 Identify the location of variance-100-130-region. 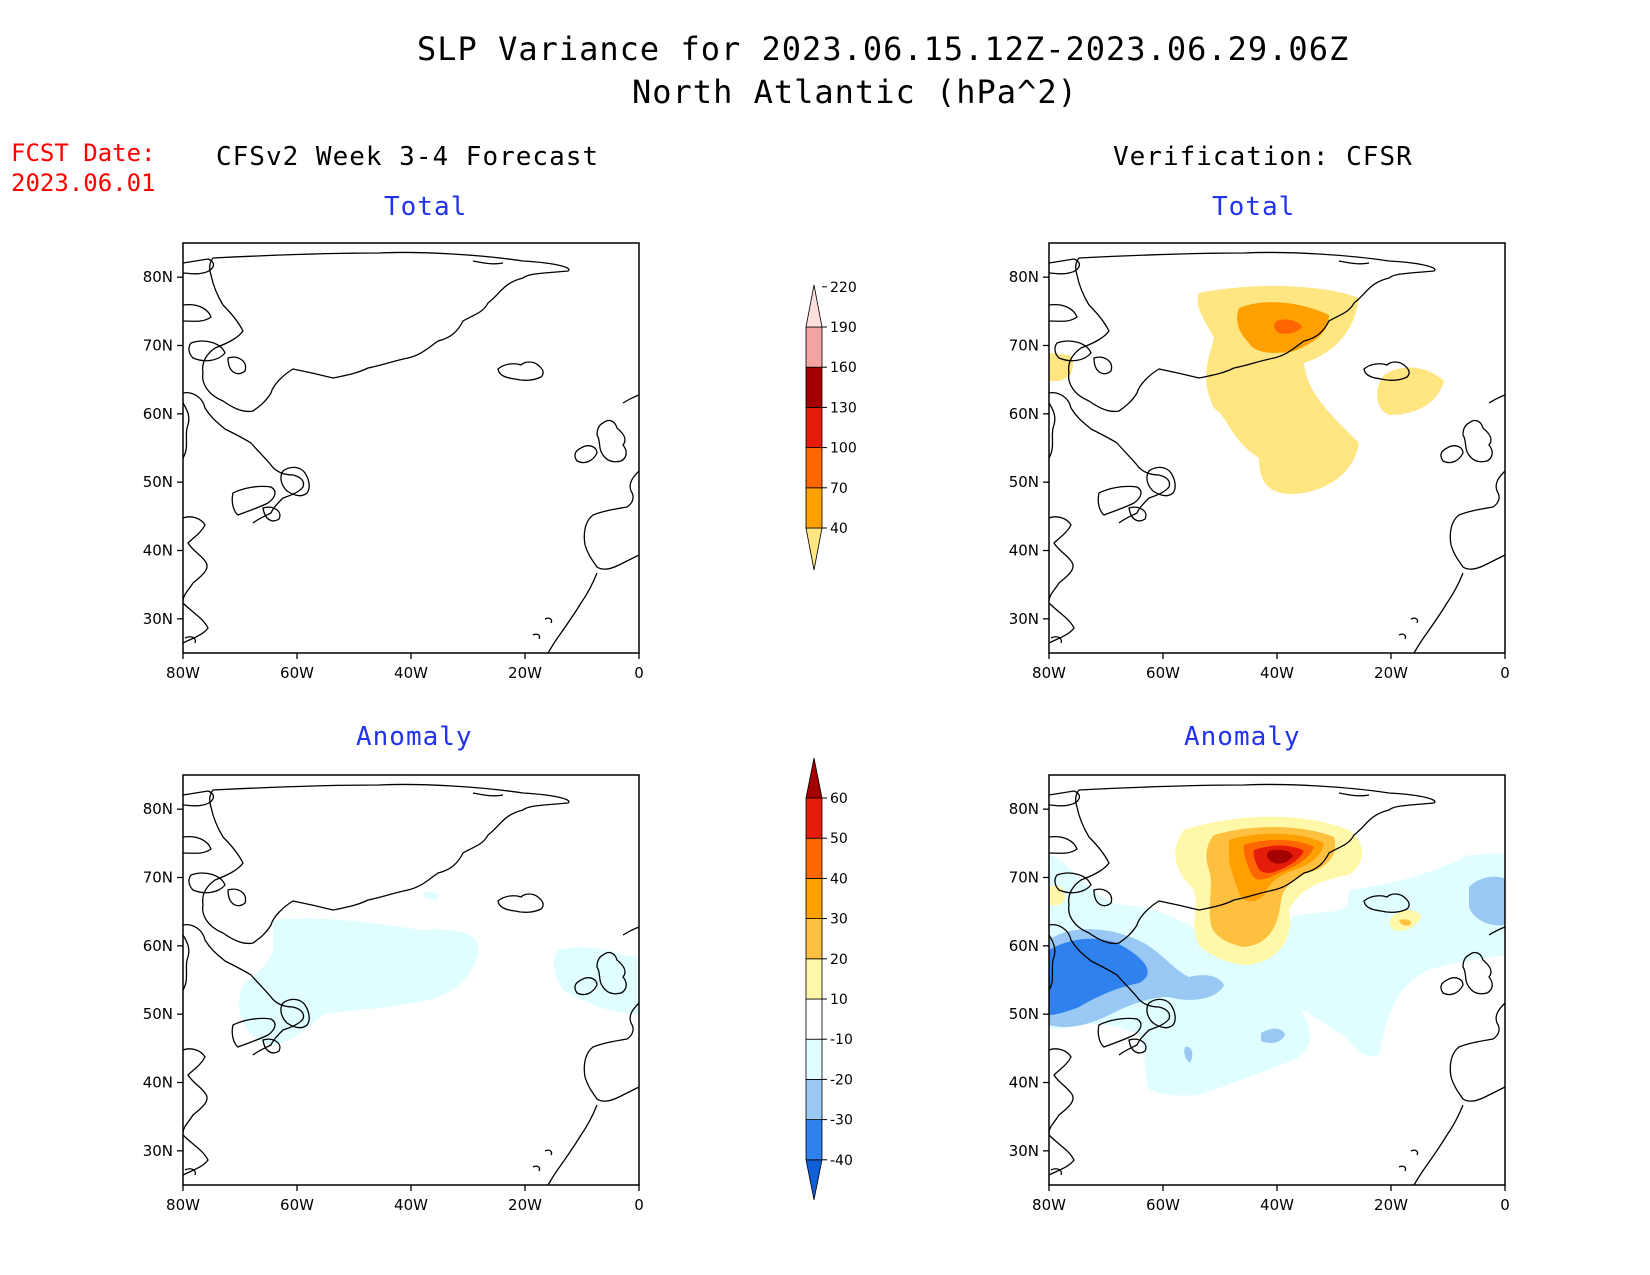
(1288, 326).